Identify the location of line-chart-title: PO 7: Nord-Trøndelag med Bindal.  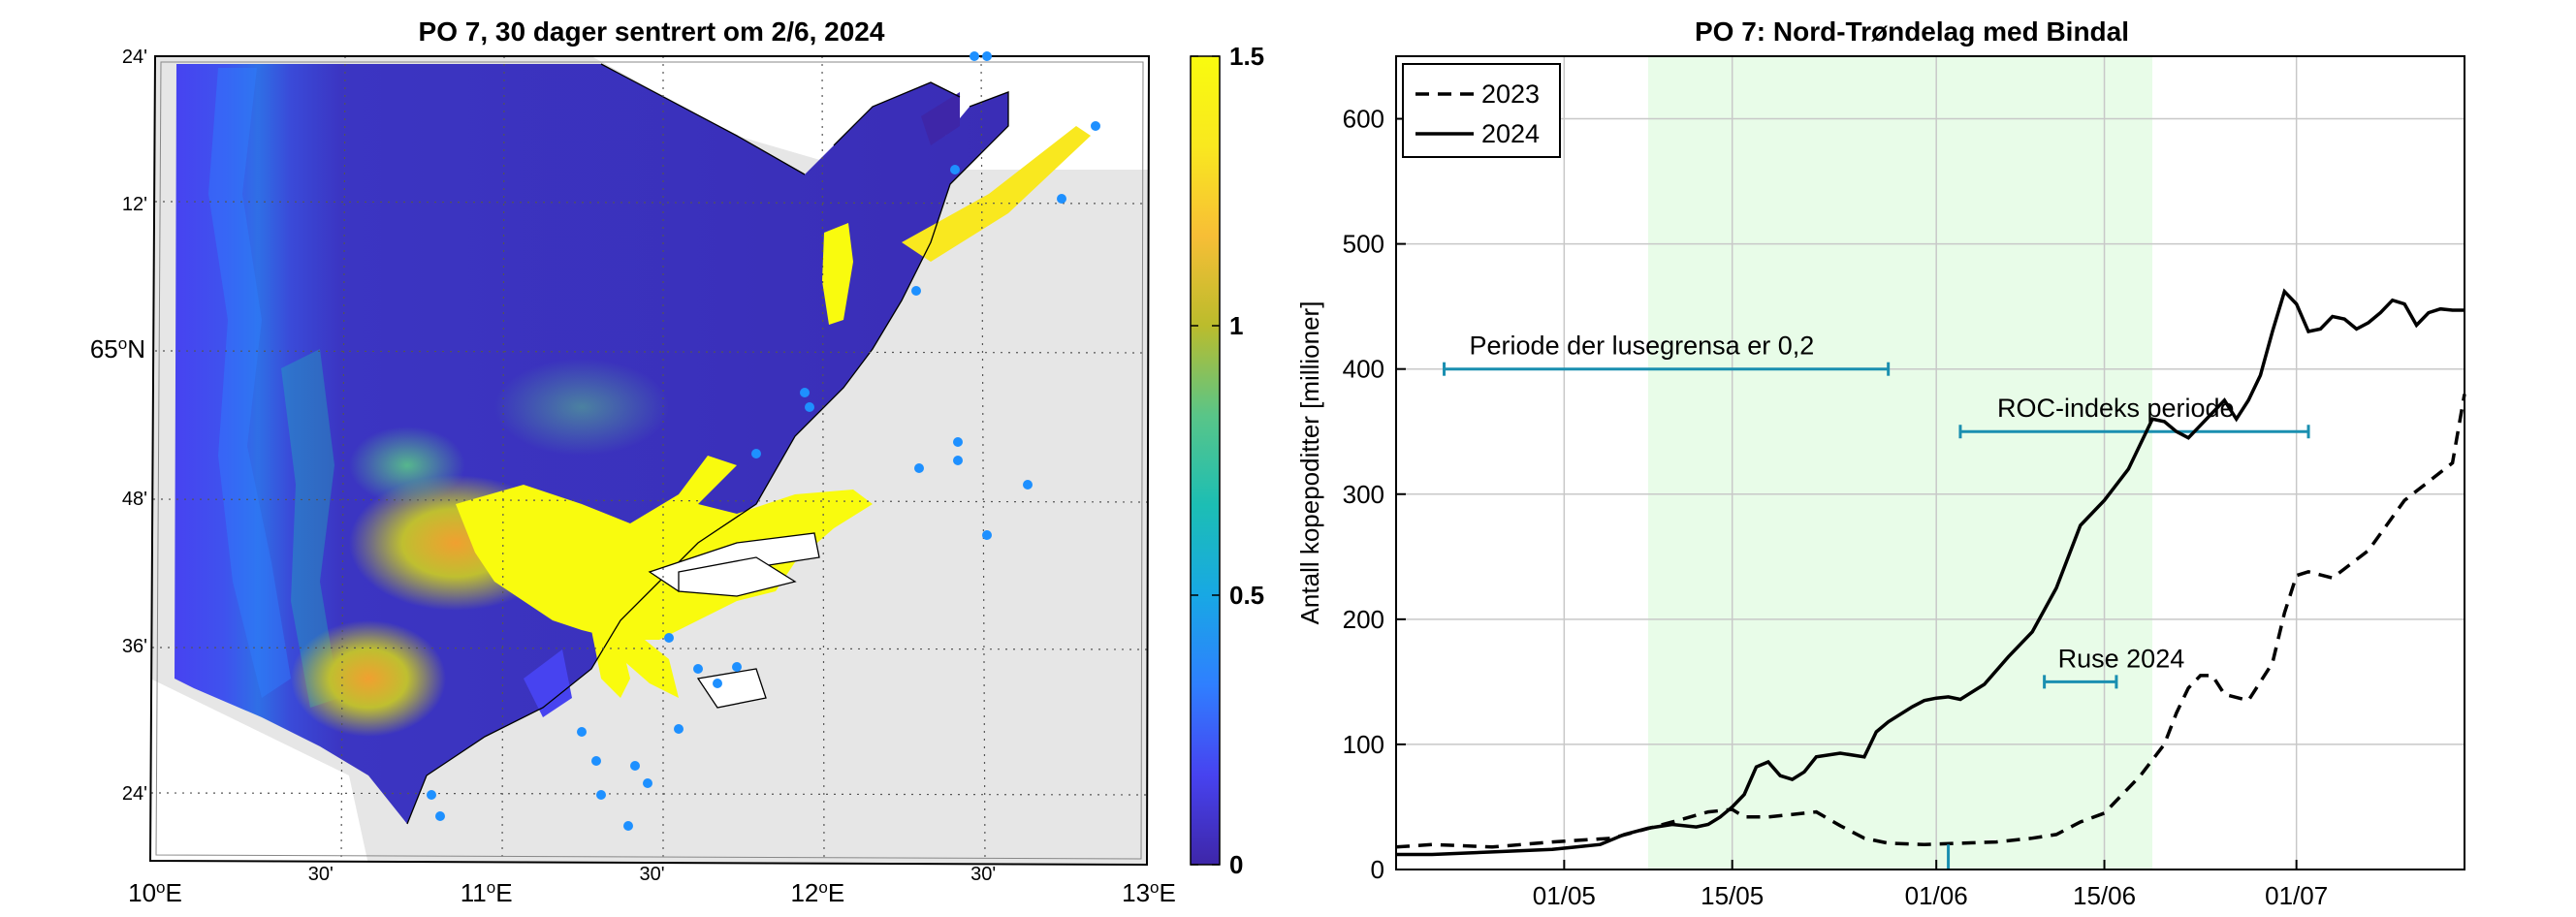
(1912, 31).